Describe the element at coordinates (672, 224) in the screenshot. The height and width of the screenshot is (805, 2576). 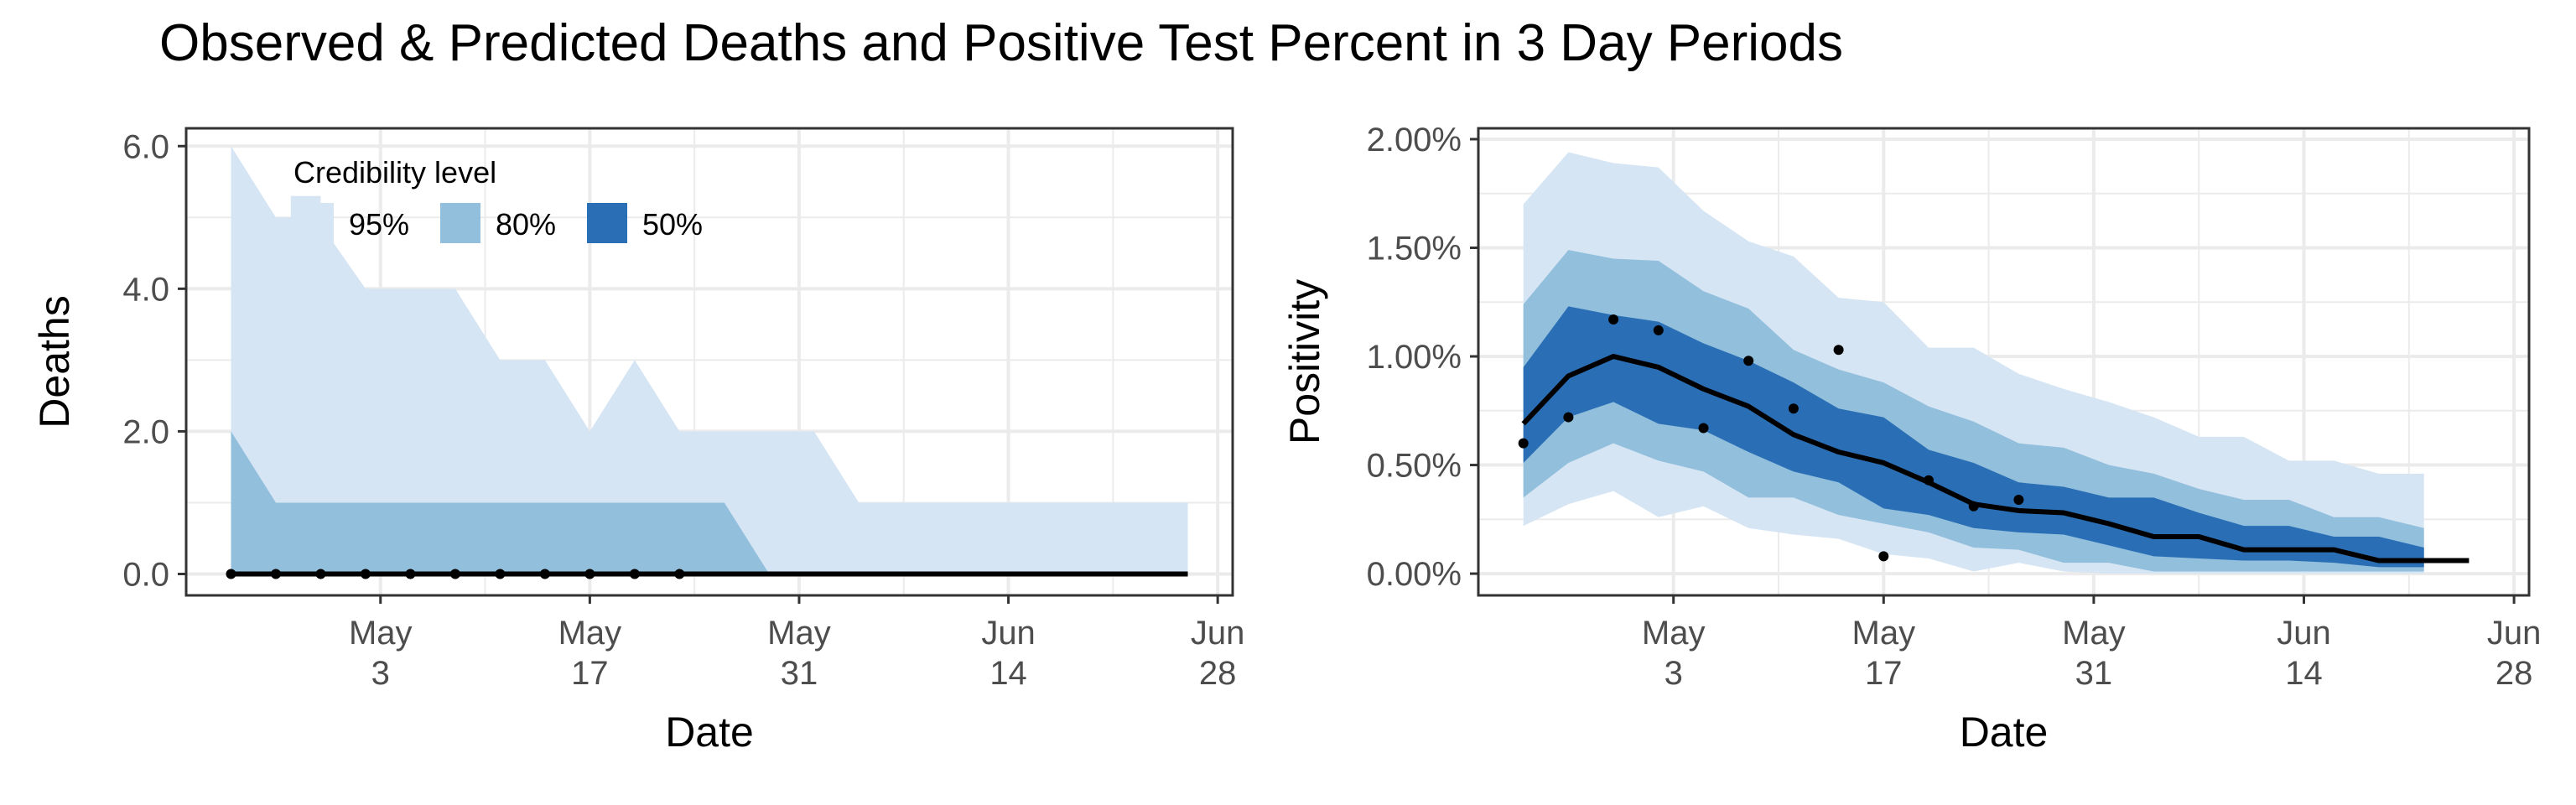
I see `legend-label: 50%` at that location.